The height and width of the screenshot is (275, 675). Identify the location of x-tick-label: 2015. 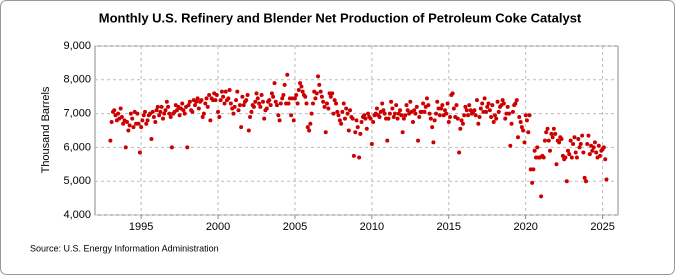
(449, 227).